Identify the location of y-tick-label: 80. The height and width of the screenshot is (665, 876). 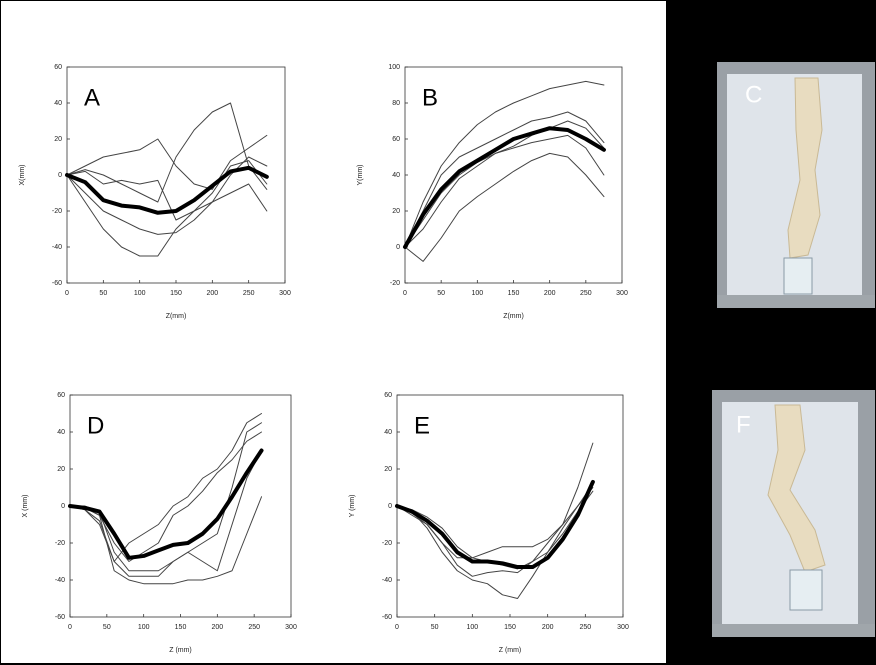
(396, 103).